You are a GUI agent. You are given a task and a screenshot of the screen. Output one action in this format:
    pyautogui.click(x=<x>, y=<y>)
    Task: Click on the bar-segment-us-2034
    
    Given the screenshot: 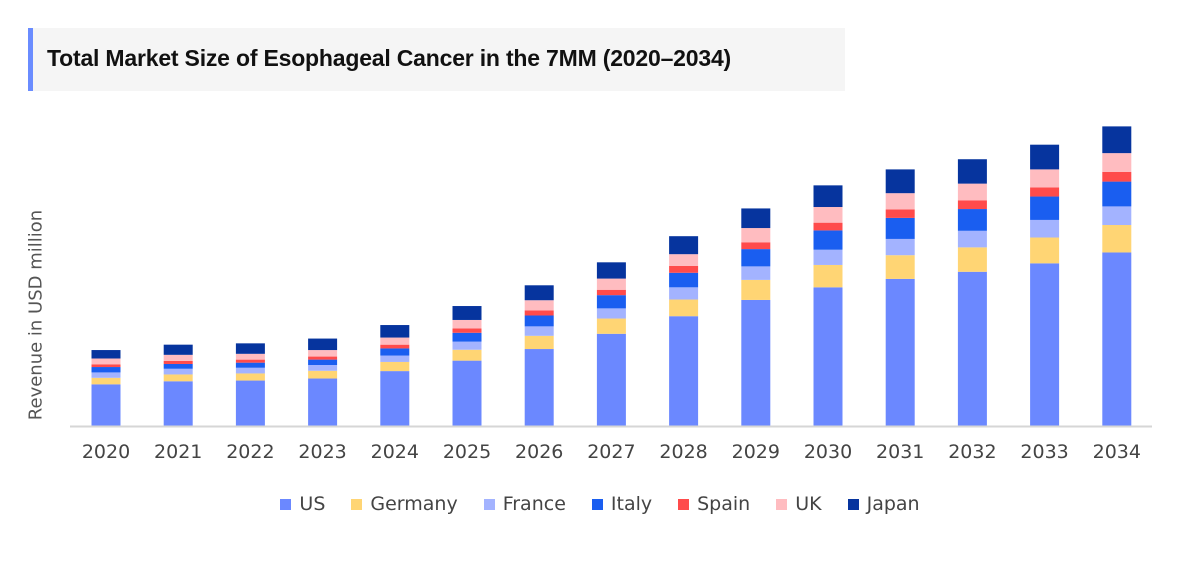 What is the action you would take?
    pyautogui.click(x=1117, y=339)
    